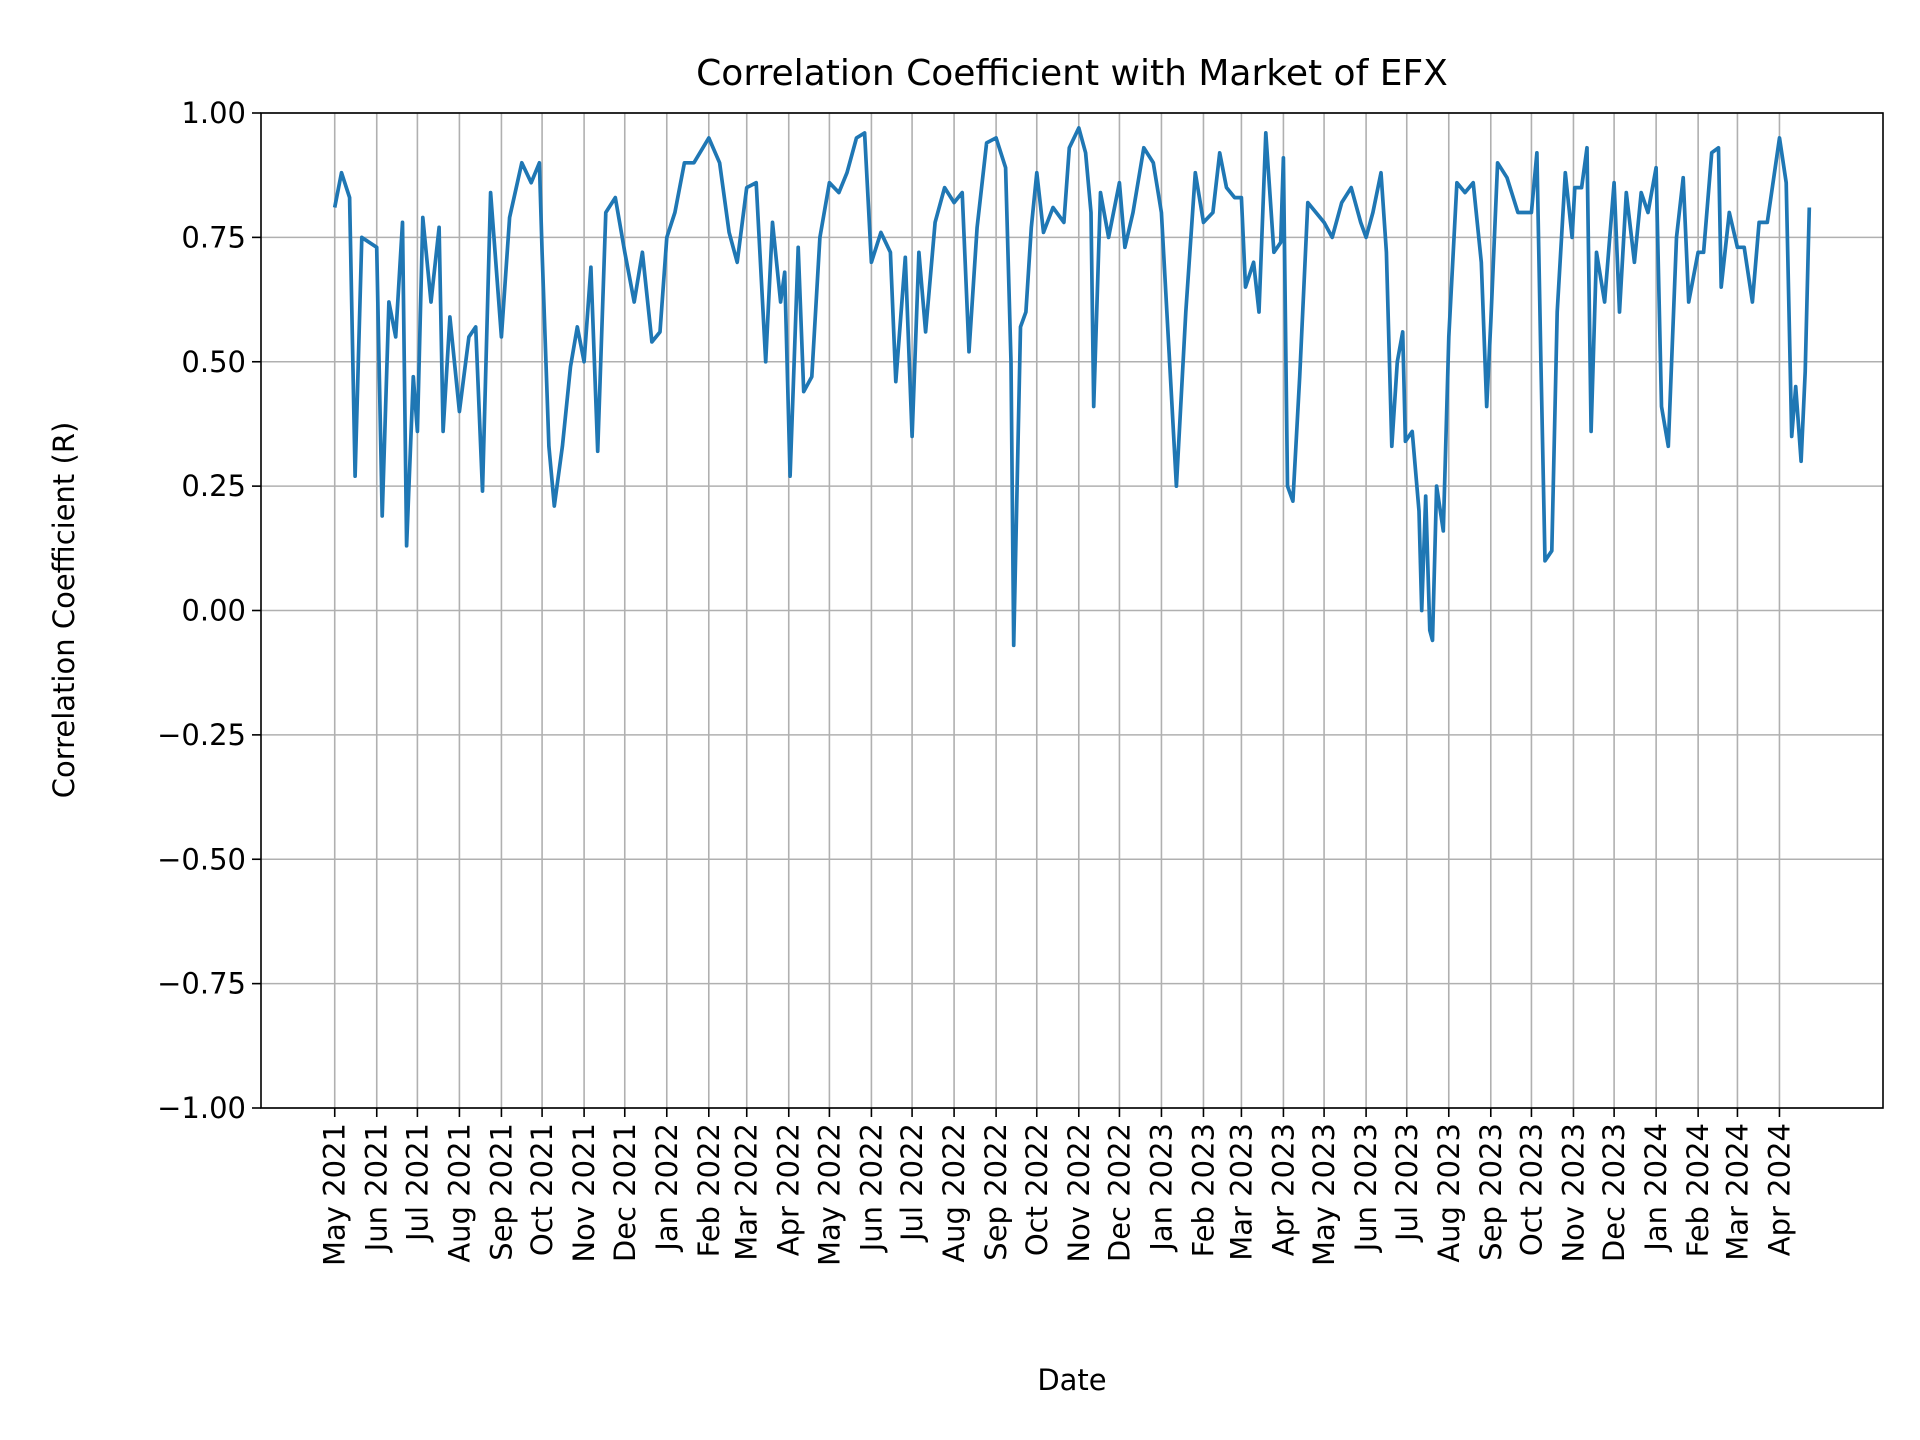 This screenshot has width=1920, height=1440. I want to click on x-tick-label: Mar 2022, so click(747, 1192).